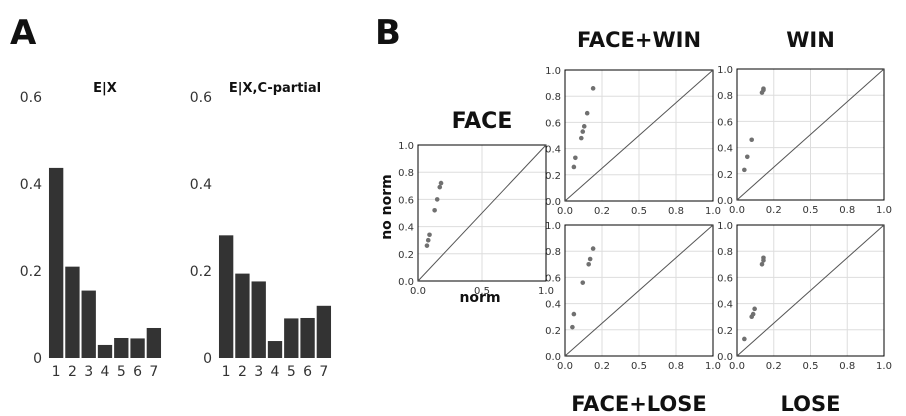 The height and width of the screenshot is (416, 906). Describe the element at coordinates (91, 230) in the screenshot. I see `bar-chart-1: E|X 0 0.2 0.4 0.6 1 2 3 4 5 6 7` at that location.